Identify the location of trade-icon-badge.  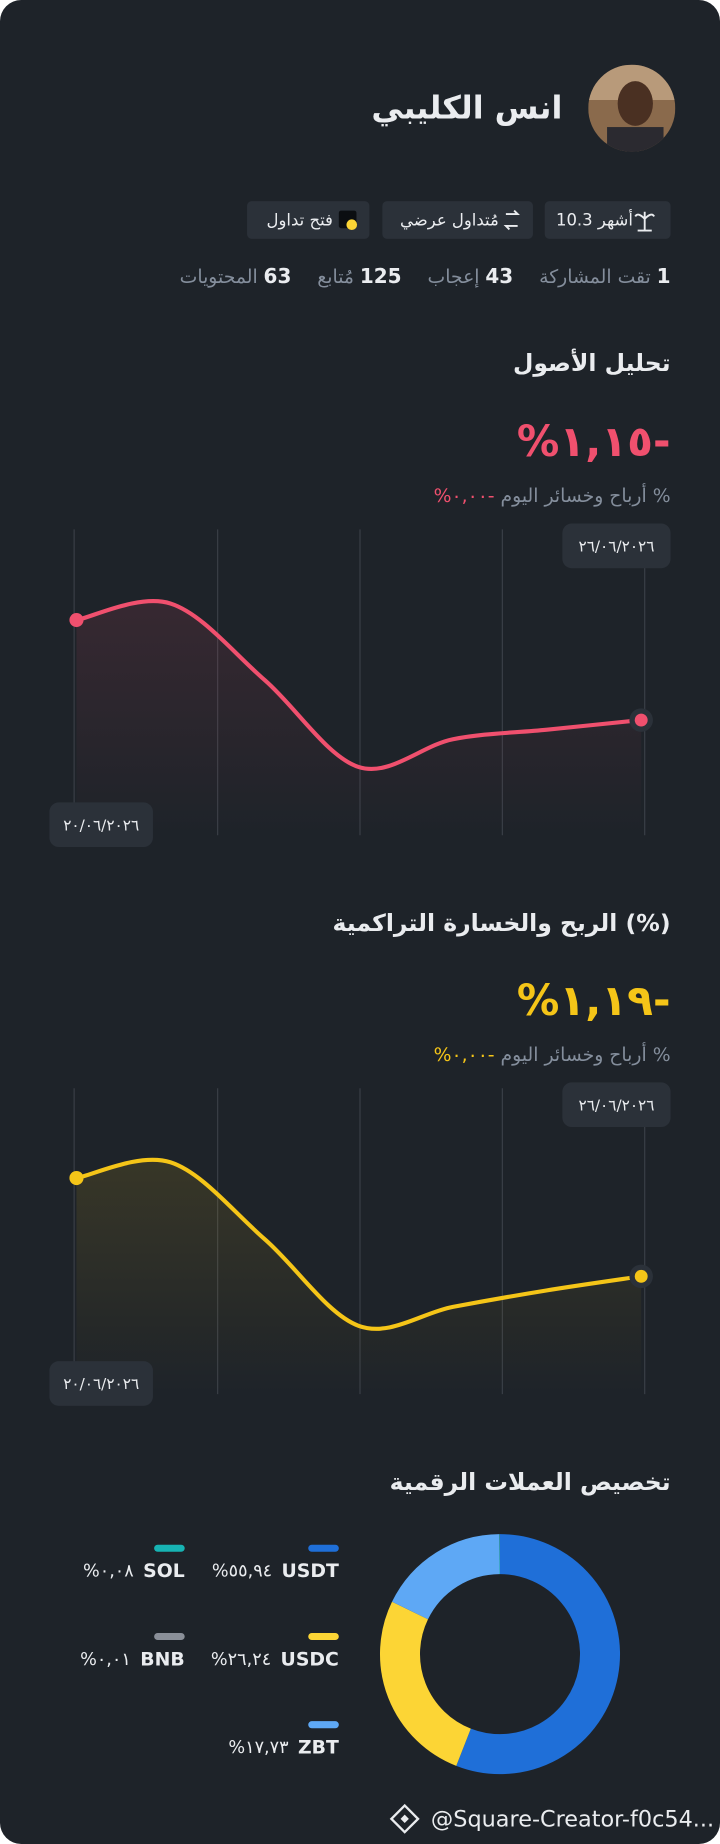
(352, 224).